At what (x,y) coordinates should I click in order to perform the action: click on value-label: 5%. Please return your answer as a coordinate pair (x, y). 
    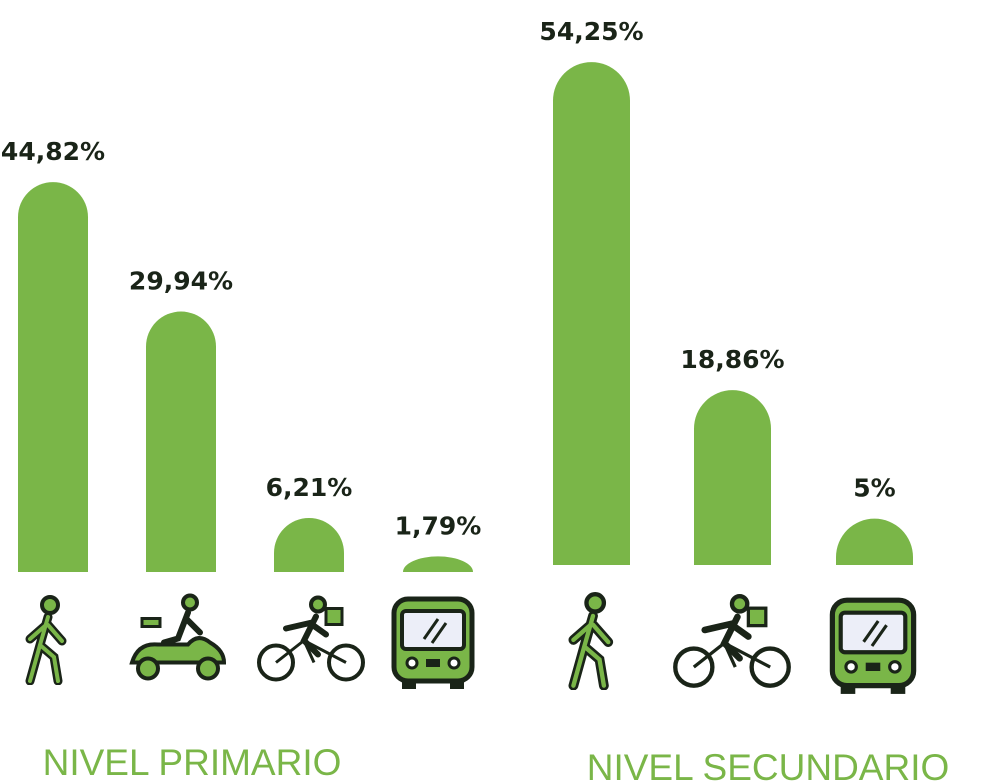
    Looking at the image, I should click on (874, 488).